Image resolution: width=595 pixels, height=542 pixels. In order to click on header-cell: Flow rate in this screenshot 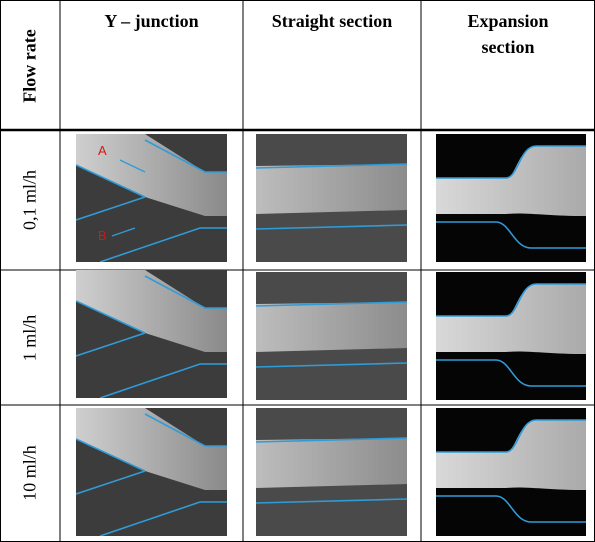, I will do `click(29, 66)`.